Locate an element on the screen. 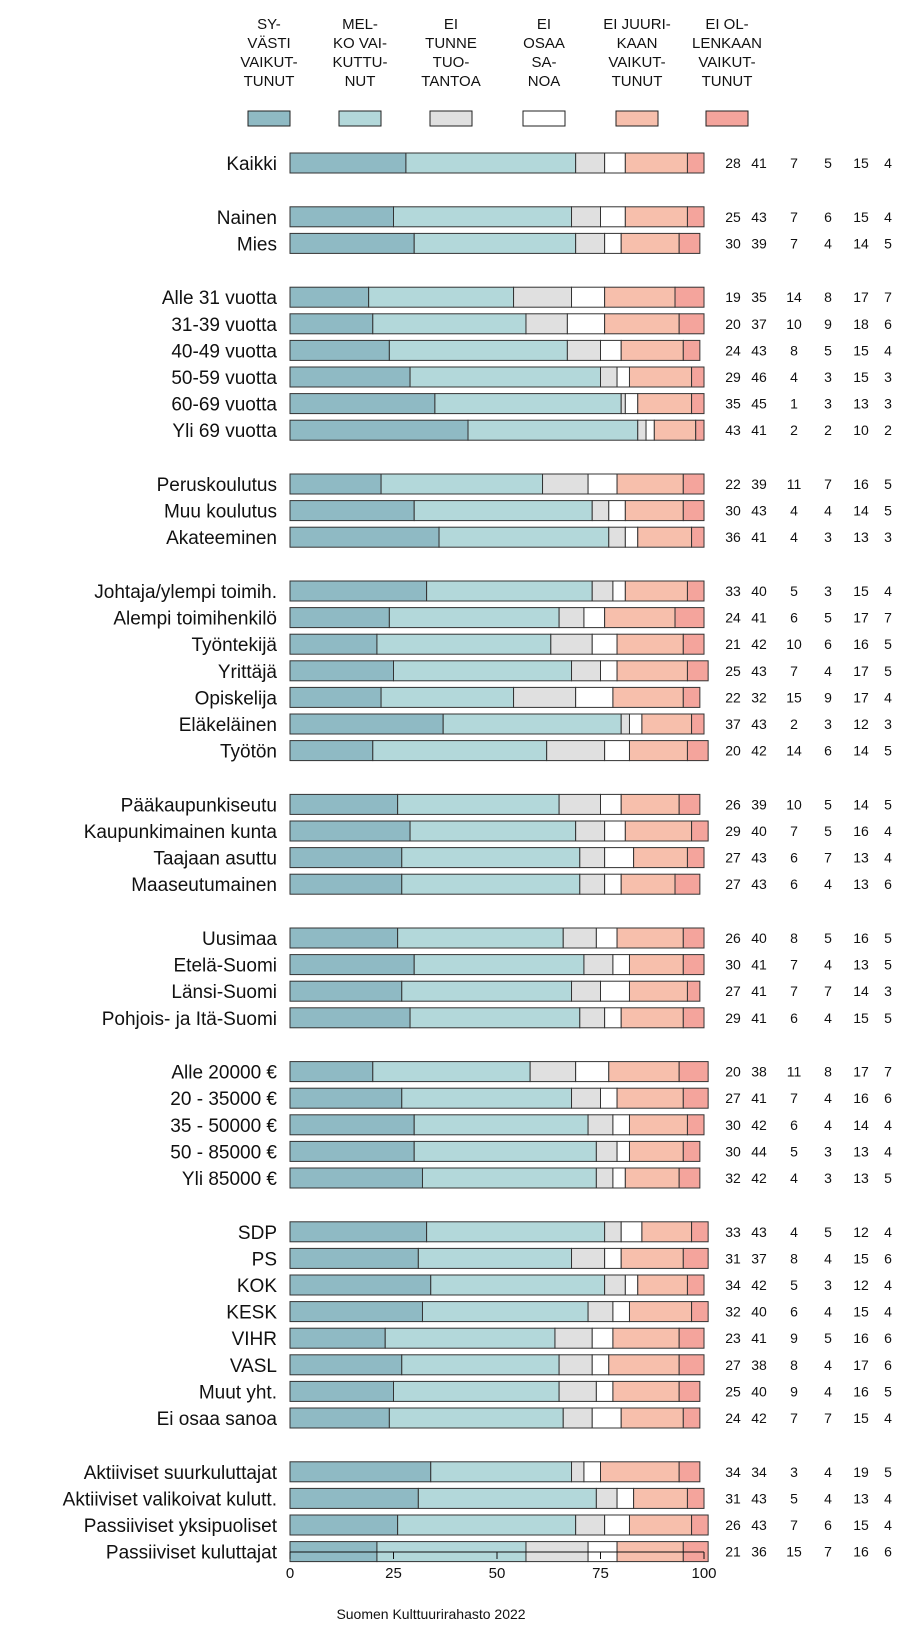 The image size is (902, 1626). value-label: 40 is located at coordinates (759, 831).